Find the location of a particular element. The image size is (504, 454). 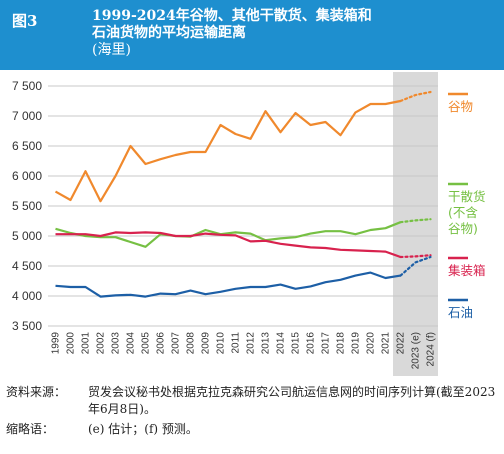

chart-title-line1: 1999-2024年谷物、其他干散货、集装箱和 is located at coordinates (232, 16).